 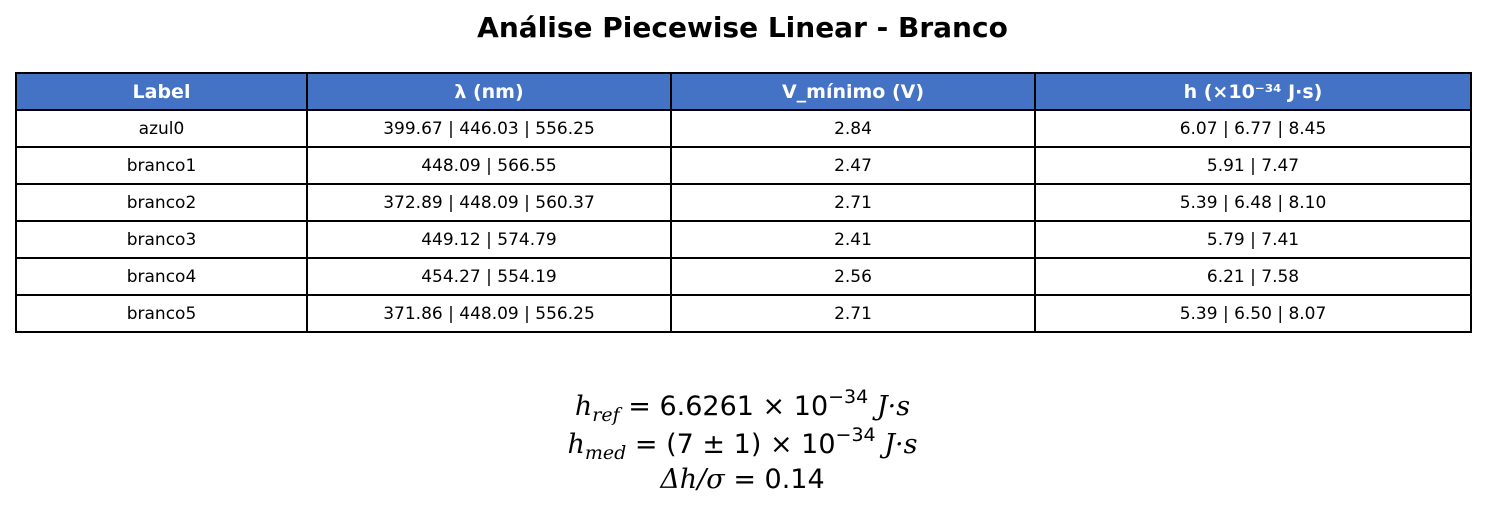 What do you see at coordinates (742, 479) in the screenshot?
I see `ratio-annotation: Δh/σ = 0.14` at bounding box center [742, 479].